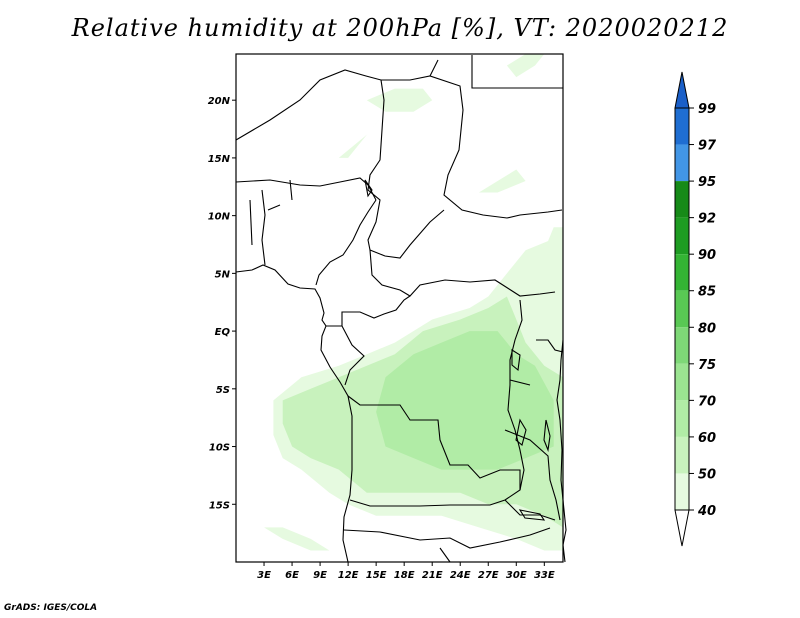 The height and width of the screenshot is (618, 800). What do you see at coordinates (707, 328) in the screenshot?
I see `colorbar-label: 80` at bounding box center [707, 328].